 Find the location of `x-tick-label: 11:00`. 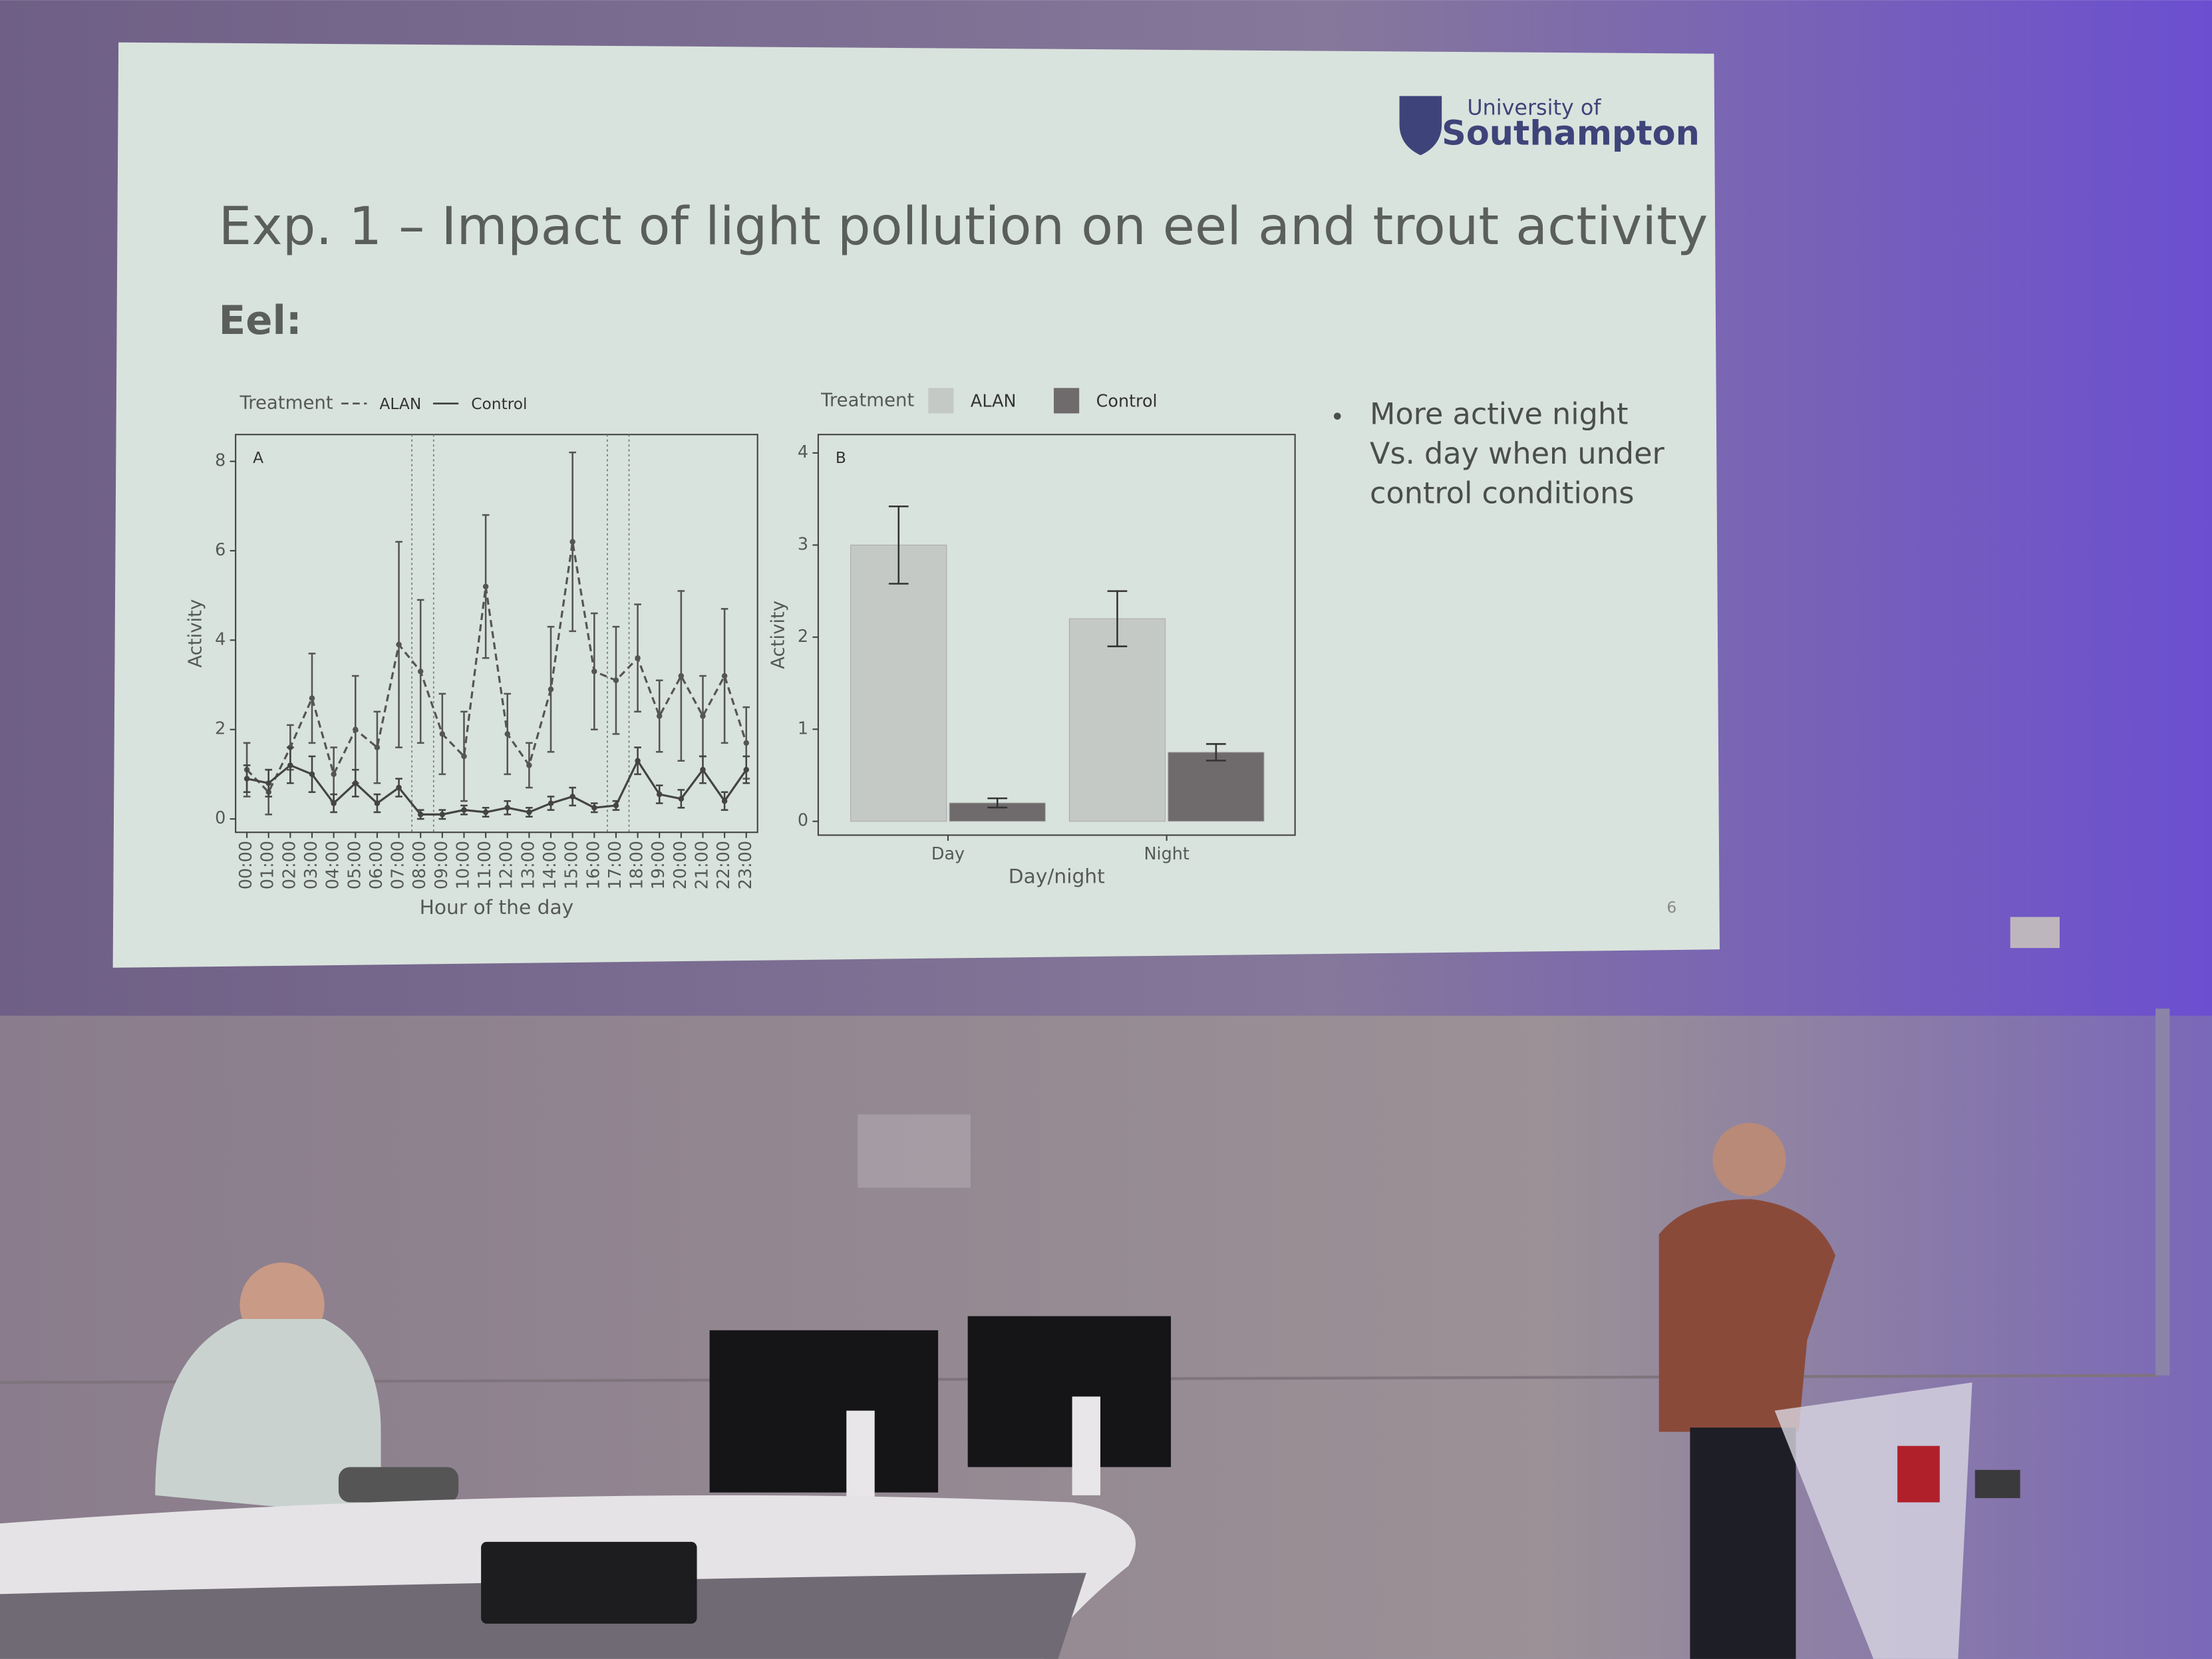

x-tick-label: 11:00 is located at coordinates (484, 865).